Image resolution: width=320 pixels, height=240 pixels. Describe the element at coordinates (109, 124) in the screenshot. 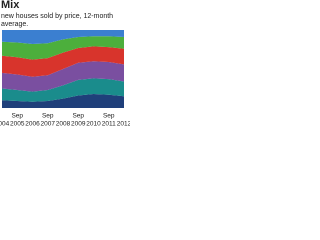

I see `x-tick-label: 2011` at that location.